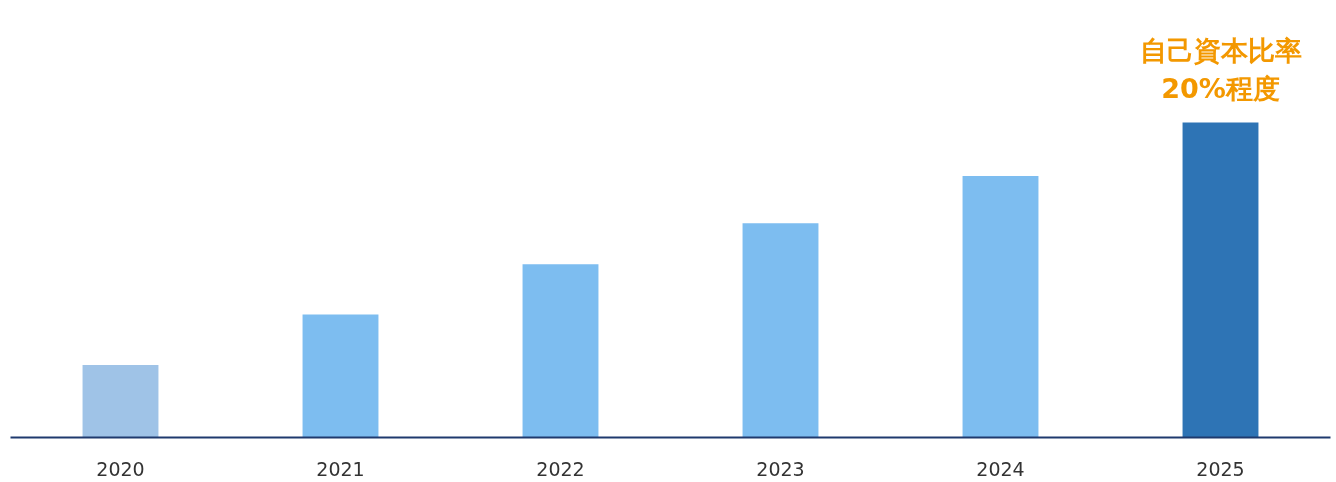  What do you see at coordinates (560, 468) in the screenshot?
I see `x-tick-label: 2022` at bounding box center [560, 468].